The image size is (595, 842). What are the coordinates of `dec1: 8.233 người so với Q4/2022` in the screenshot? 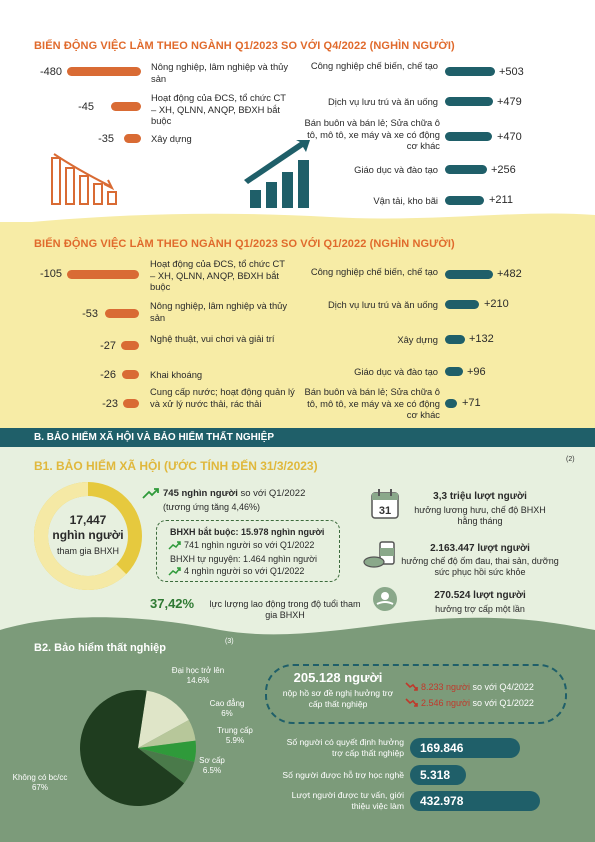 It's located at (477, 687).